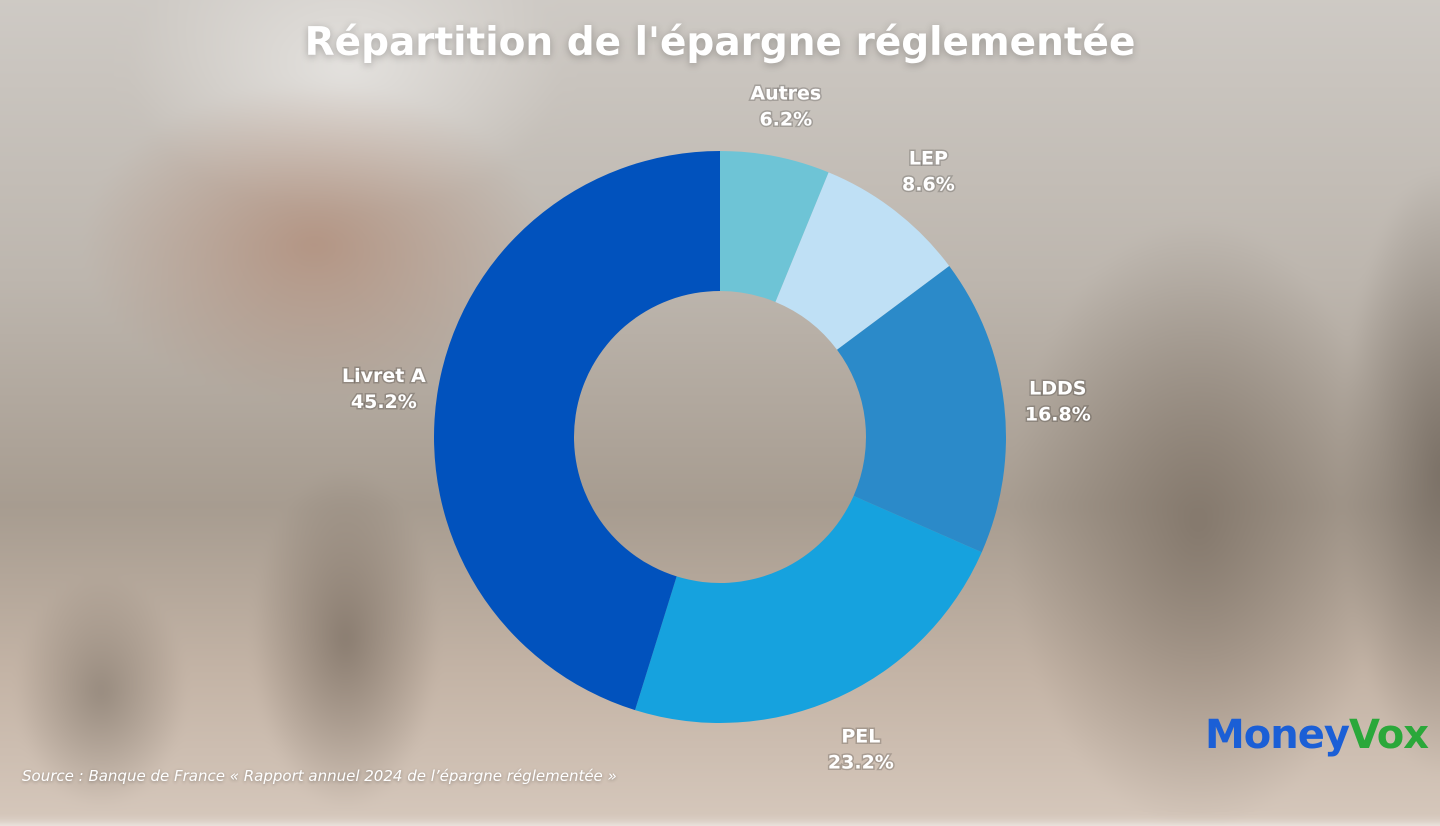  Describe the element at coordinates (808, 609) in the screenshot. I see `donut-slice-pel` at that location.